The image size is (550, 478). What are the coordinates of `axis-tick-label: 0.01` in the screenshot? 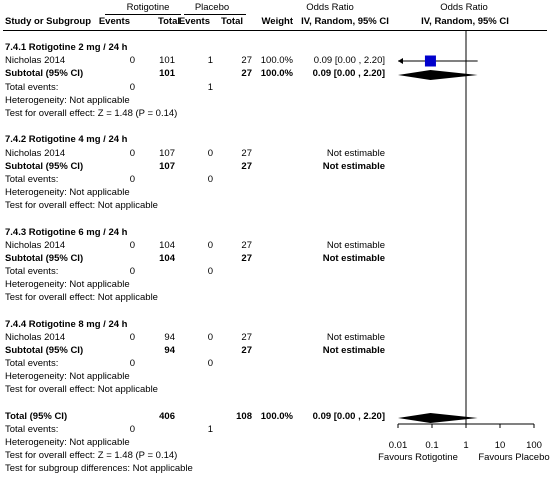 It's located at (398, 445).